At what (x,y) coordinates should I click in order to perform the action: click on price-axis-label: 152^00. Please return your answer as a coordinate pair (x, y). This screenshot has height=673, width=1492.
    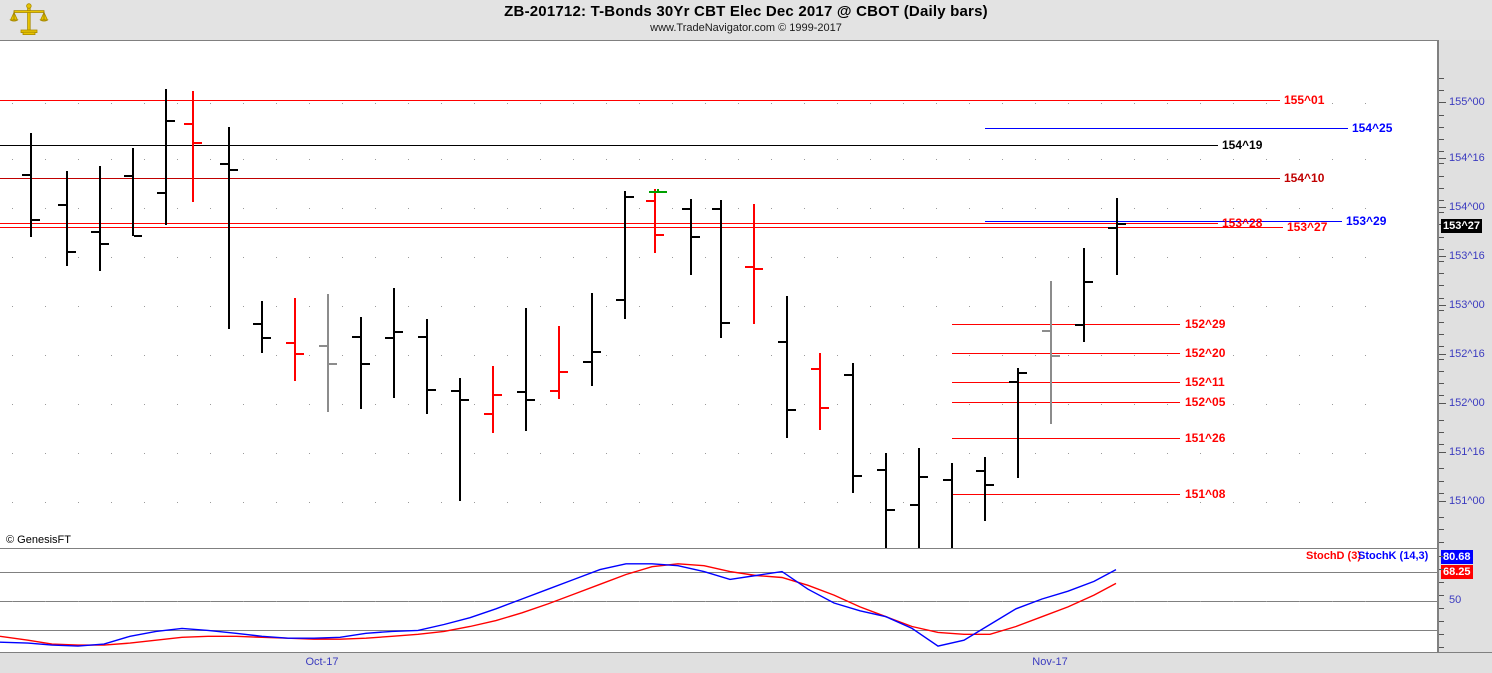
    Looking at the image, I should click on (1467, 403).